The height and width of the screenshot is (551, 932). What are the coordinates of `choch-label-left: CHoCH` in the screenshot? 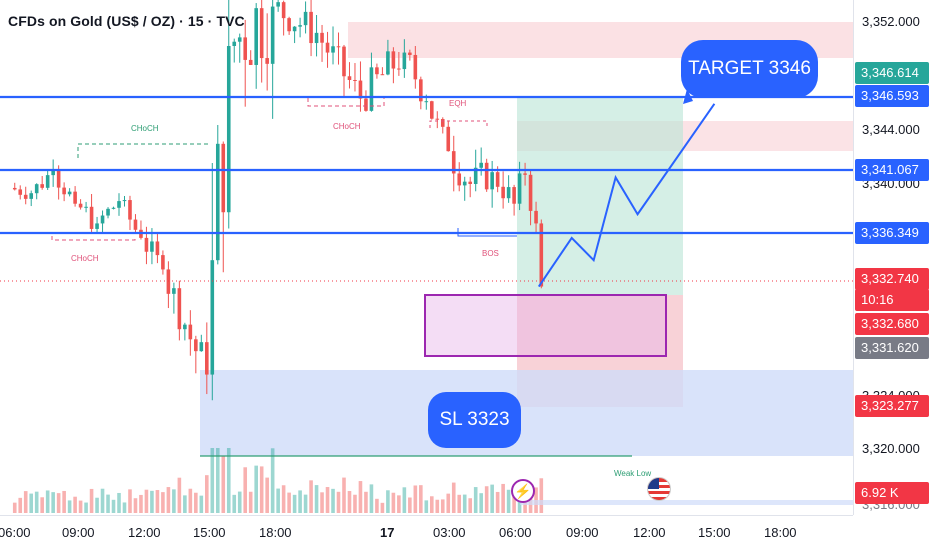 It's located at (85, 258).